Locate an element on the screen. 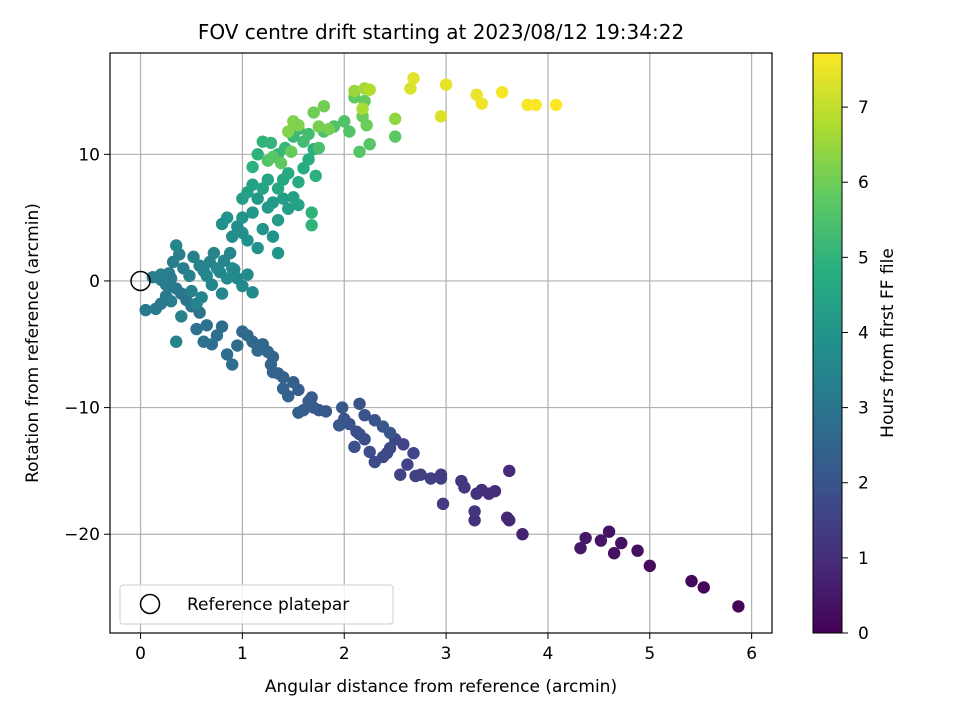 The image size is (960, 720). colorbar-tick-label: 0 is located at coordinates (863, 634).